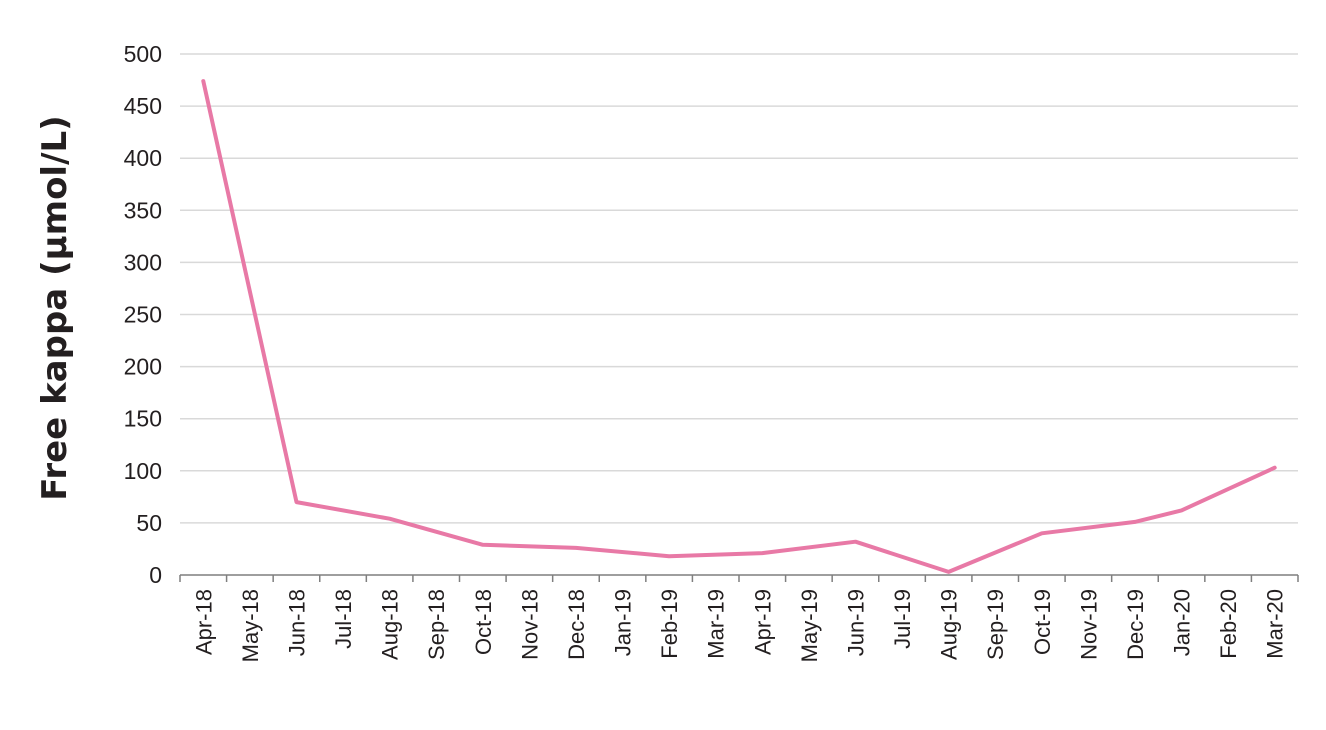  What do you see at coordinates (809, 625) in the screenshot?
I see `x-tick-label: May-19` at bounding box center [809, 625].